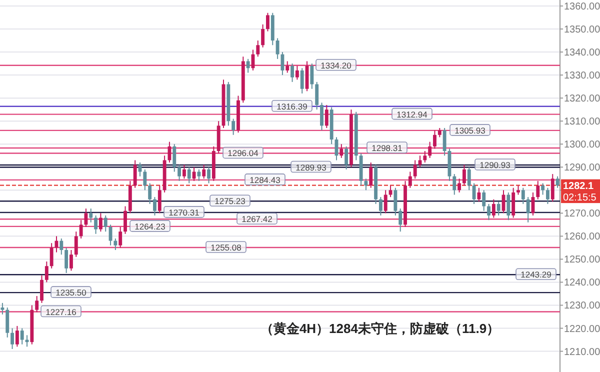 The image size is (600, 372). Describe the element at coordinates (230, 201) in the screenshot. I see `ref-line-label: 1275.23` at that location.